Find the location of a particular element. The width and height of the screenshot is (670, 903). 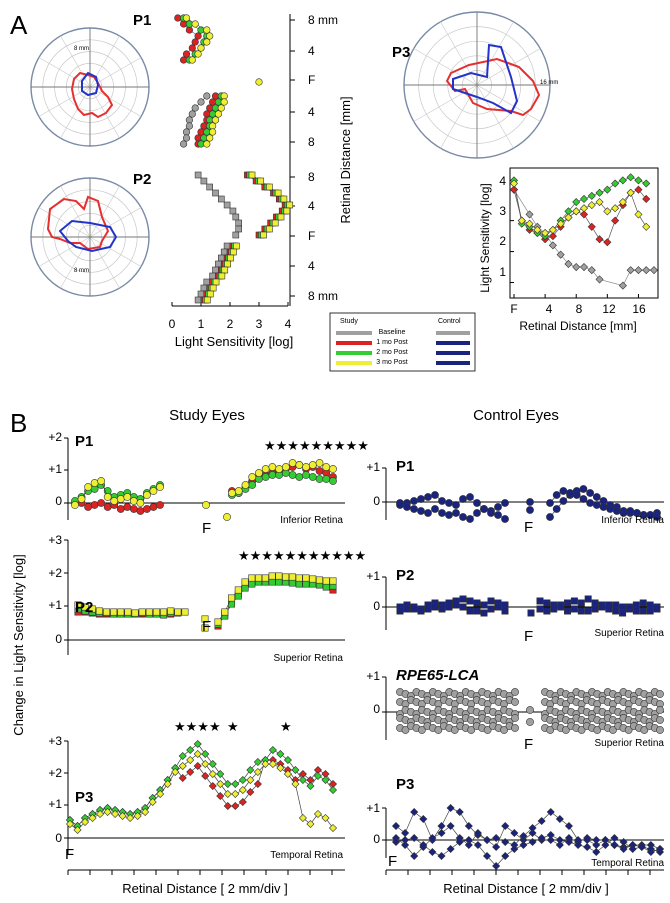

vert-p2b-point-base is located at coordinates (218, 264).